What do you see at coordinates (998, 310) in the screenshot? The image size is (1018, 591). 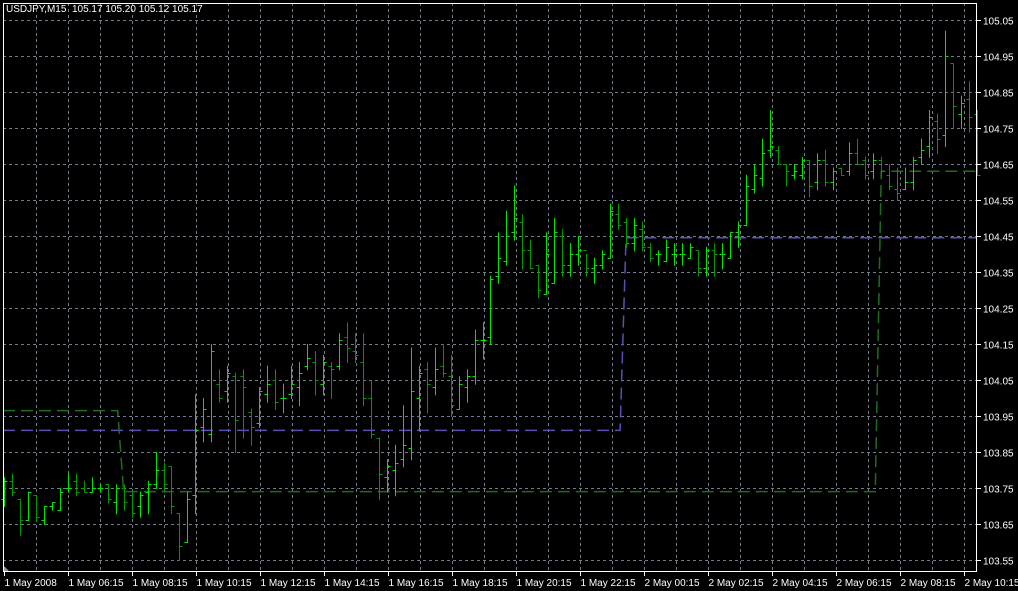 I see `price-tick-label: 104.25` at bounding box center [998, 310].